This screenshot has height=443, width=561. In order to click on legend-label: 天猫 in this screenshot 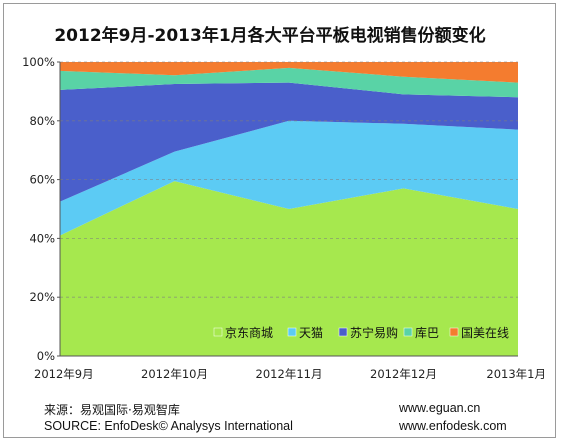, I will do `click(311, 333)`.